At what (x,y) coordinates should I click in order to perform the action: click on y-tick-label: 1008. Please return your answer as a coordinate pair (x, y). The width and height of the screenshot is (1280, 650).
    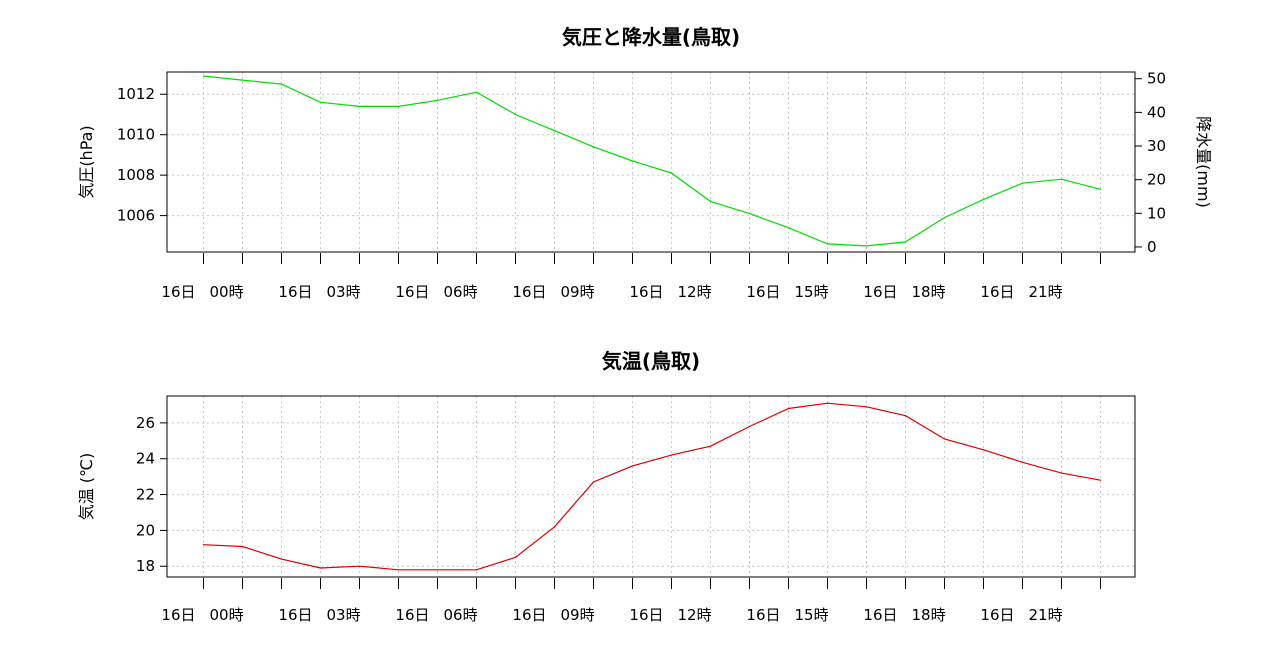
    Looking at the image, I should click on (136, 175).